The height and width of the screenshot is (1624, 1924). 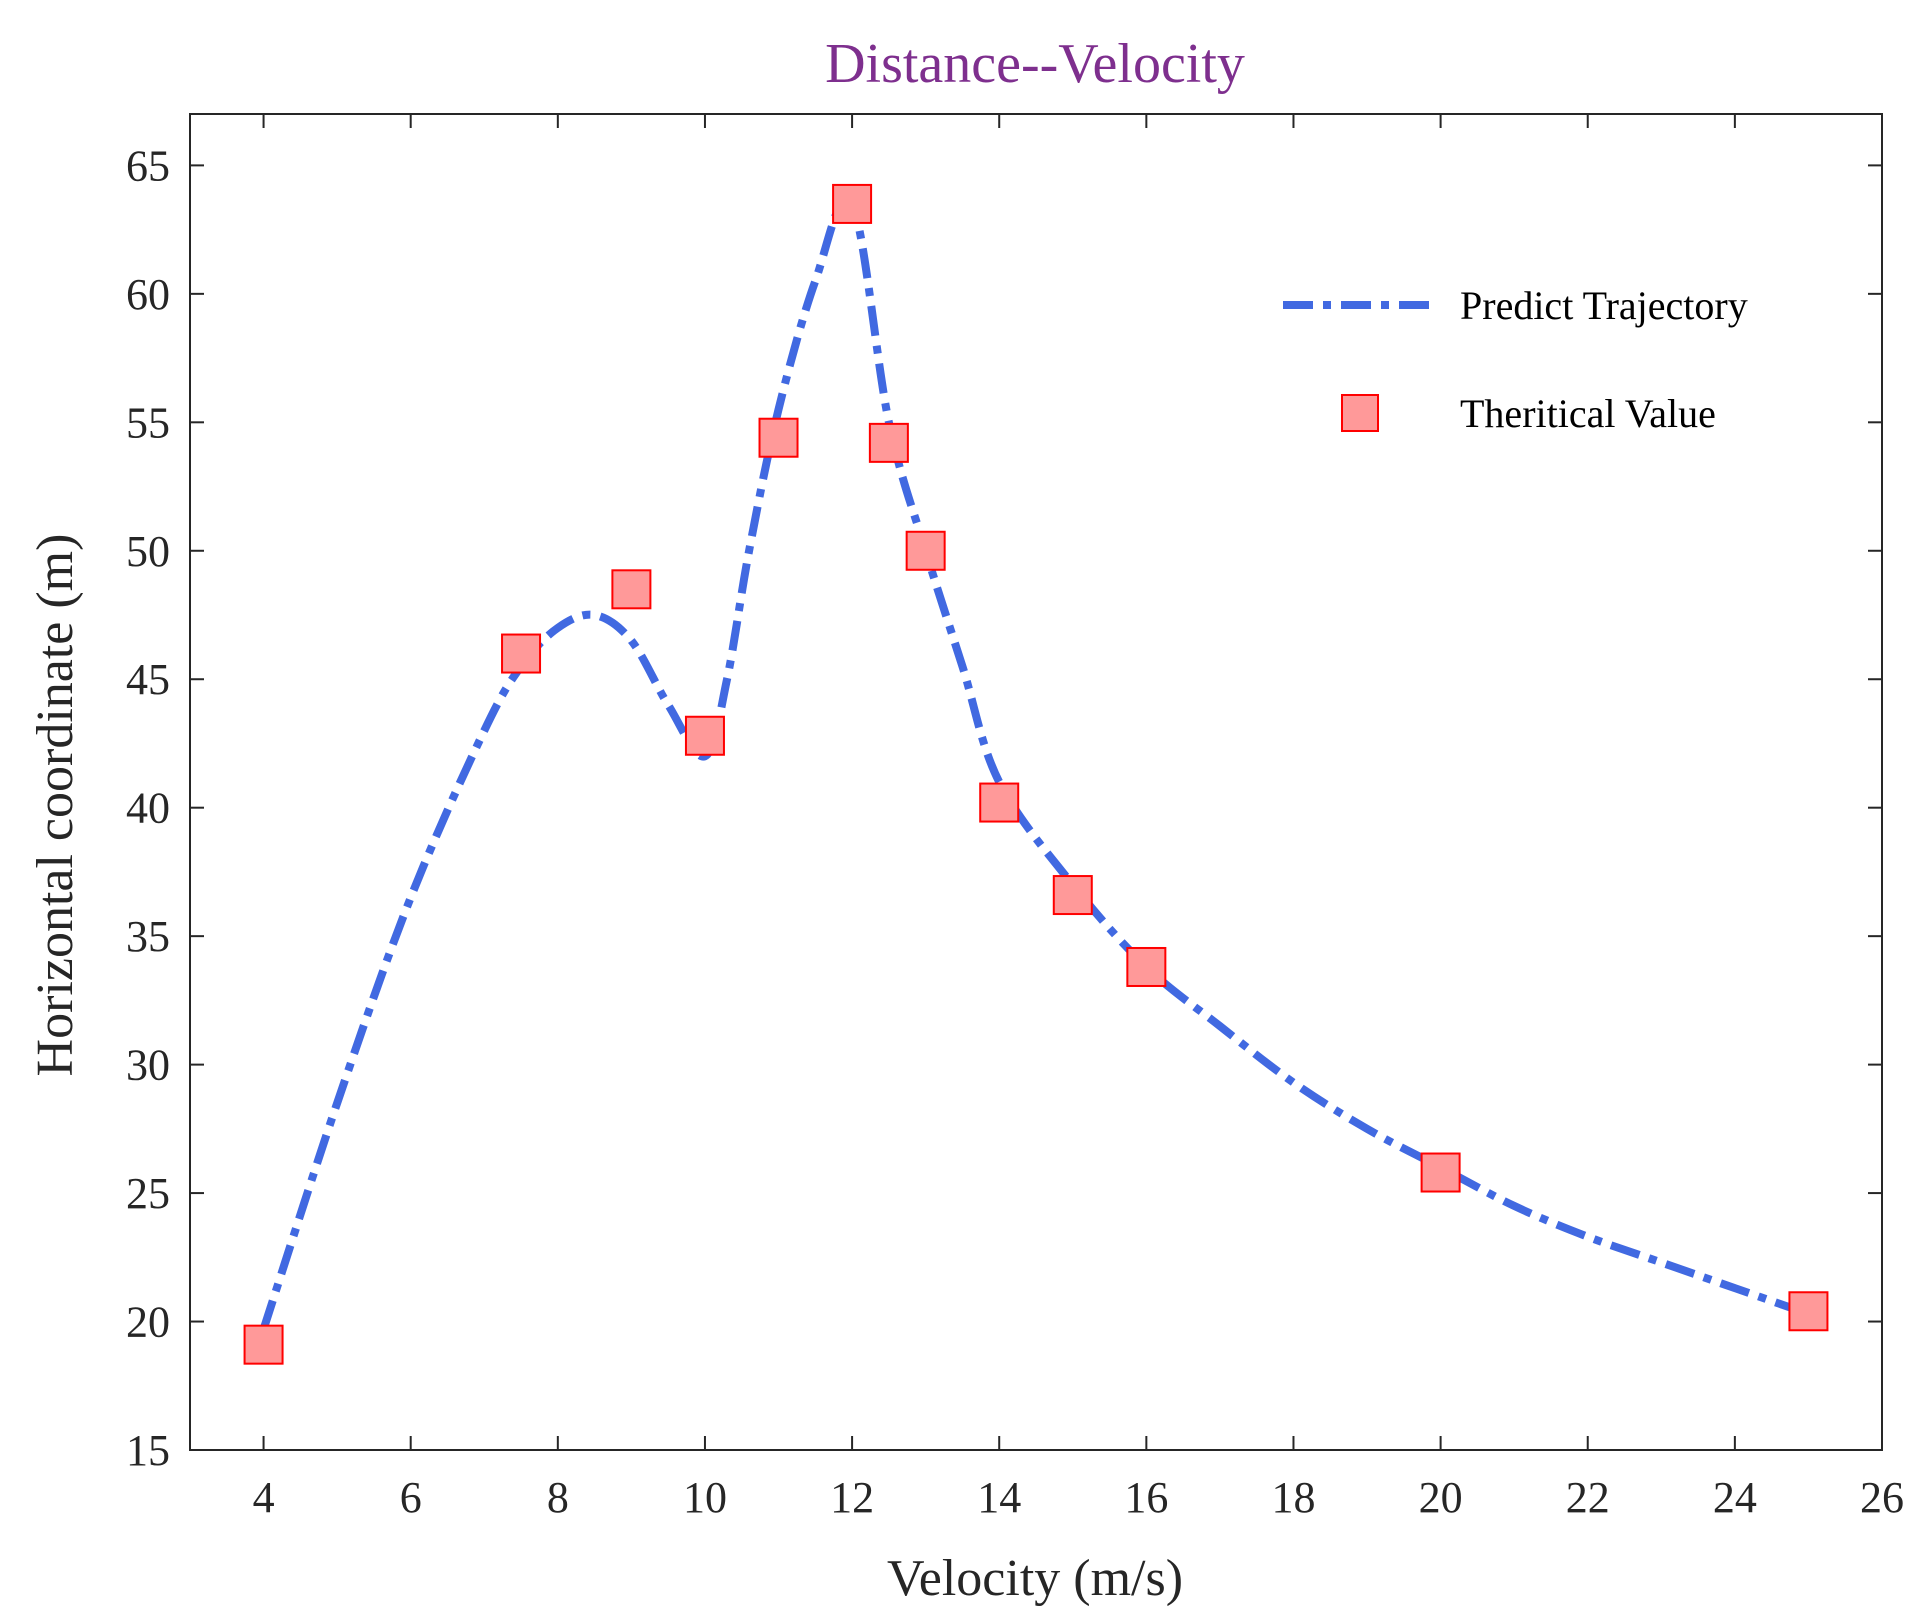 What do you see at coordinates (852, 1497) in the screenshot?
I see `x-tick-label: 12` at bounding box center [852, 1497].